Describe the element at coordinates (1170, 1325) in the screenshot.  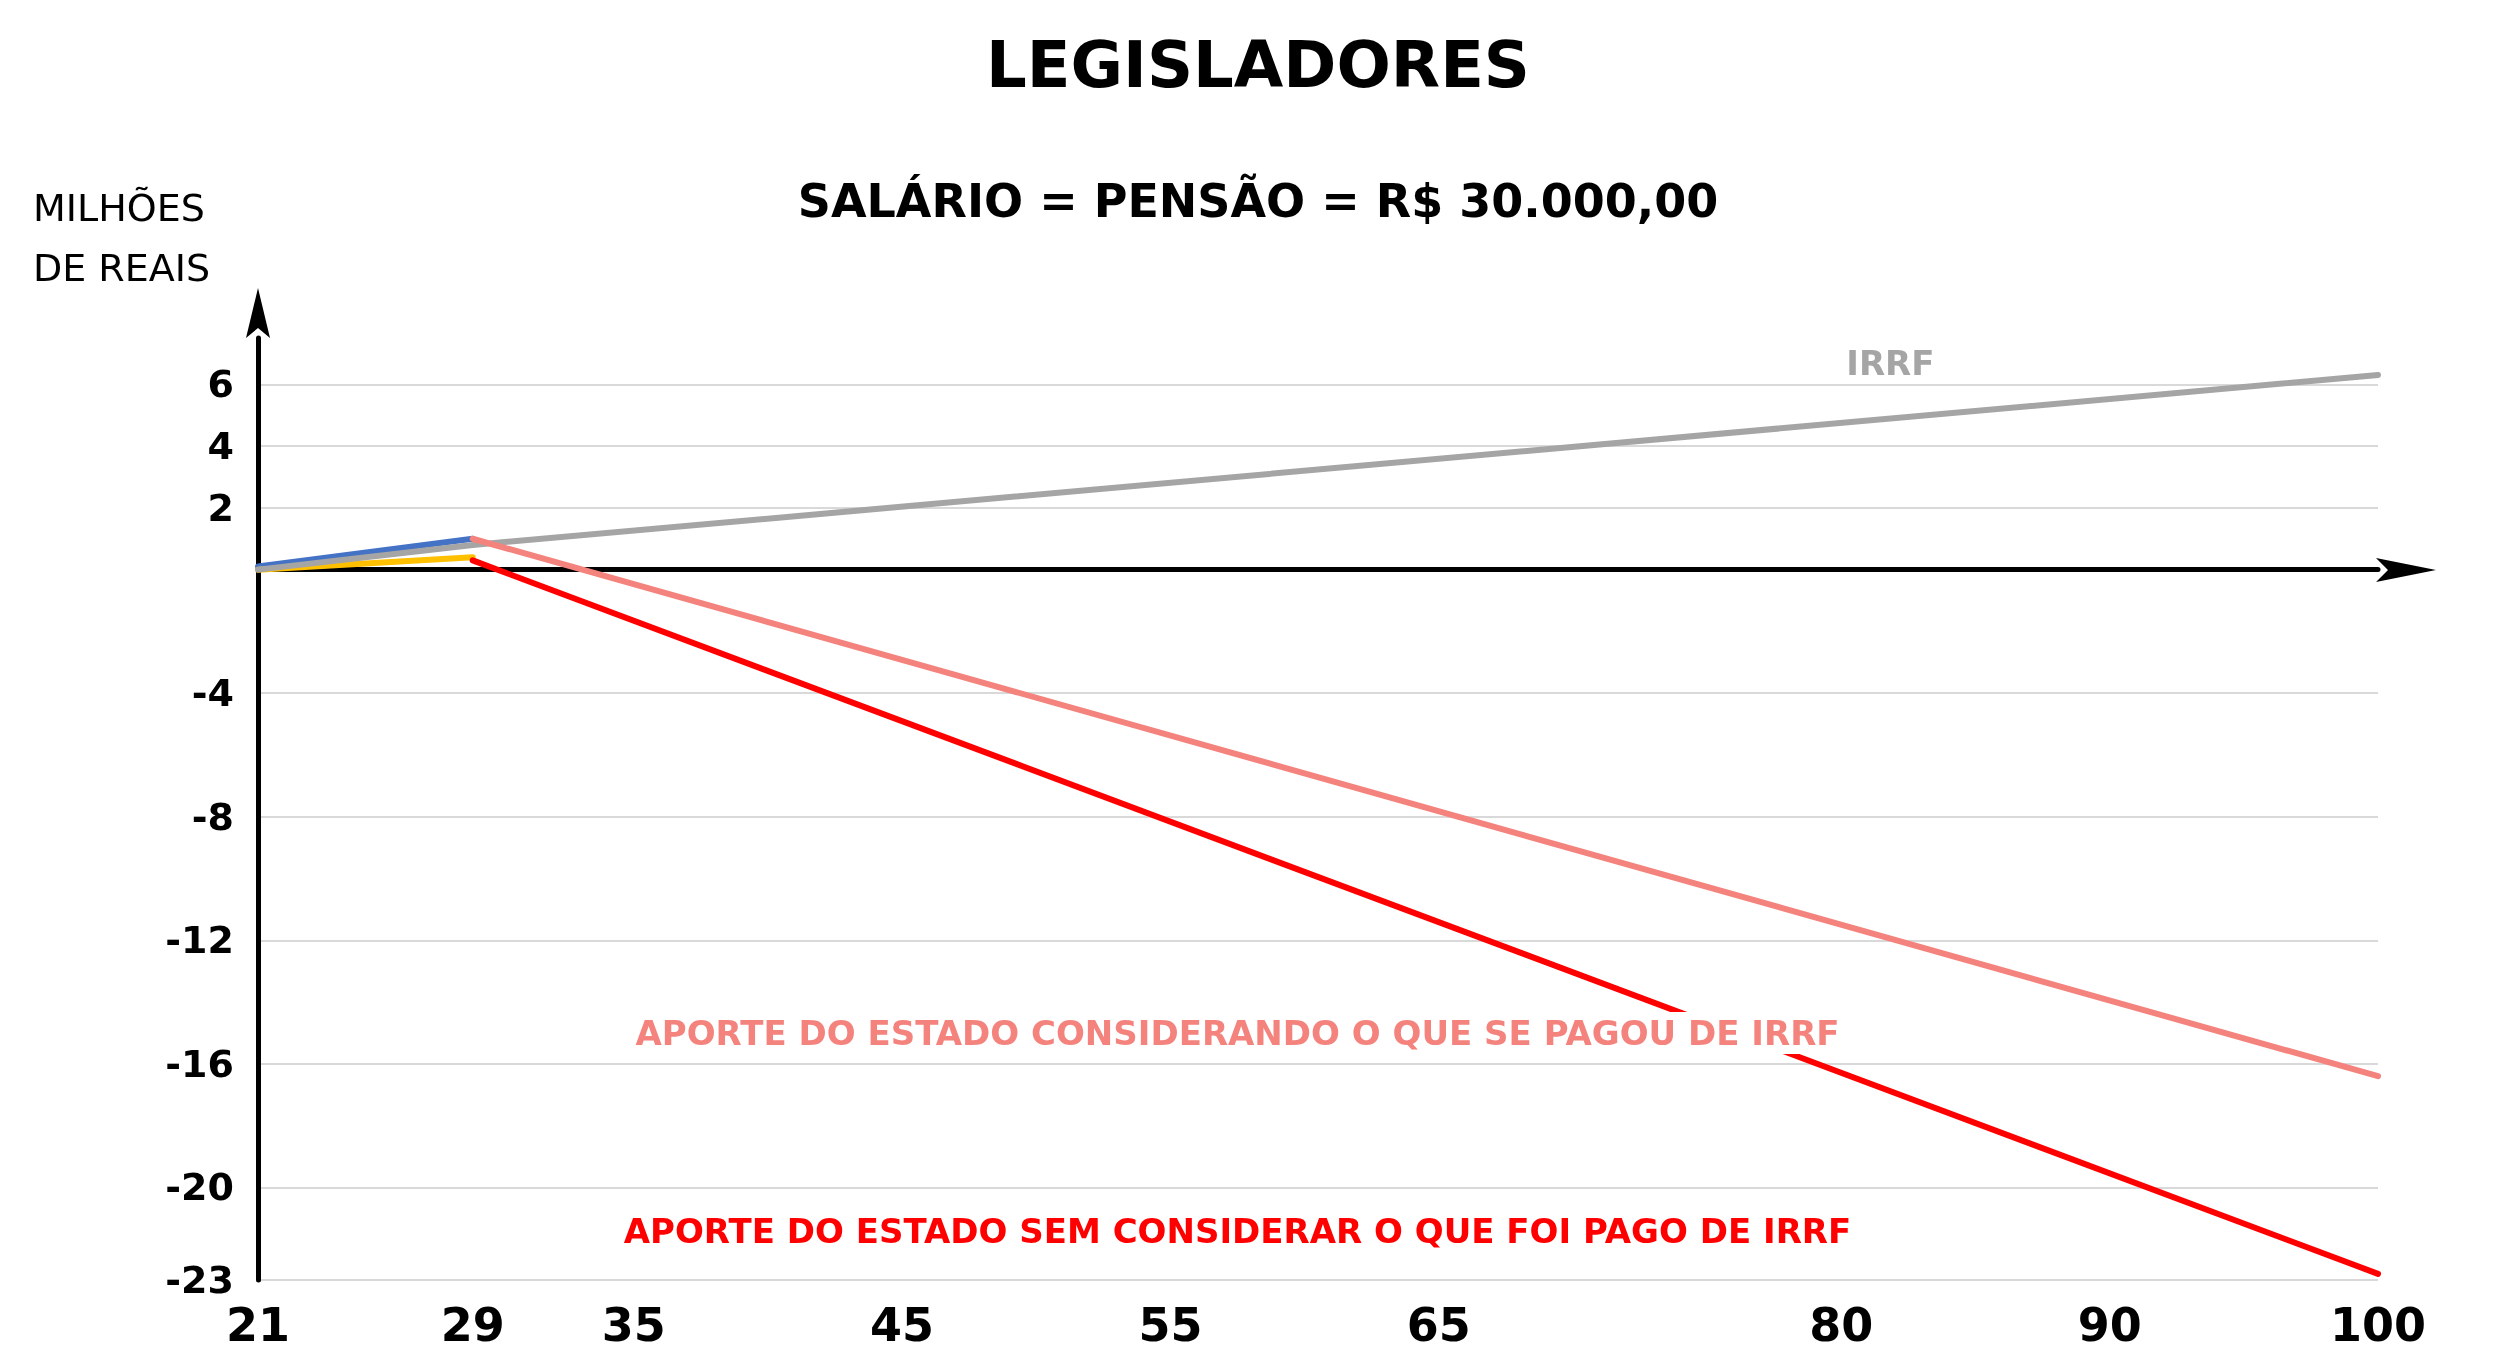
I see `x-tick-label: 55` at that location.